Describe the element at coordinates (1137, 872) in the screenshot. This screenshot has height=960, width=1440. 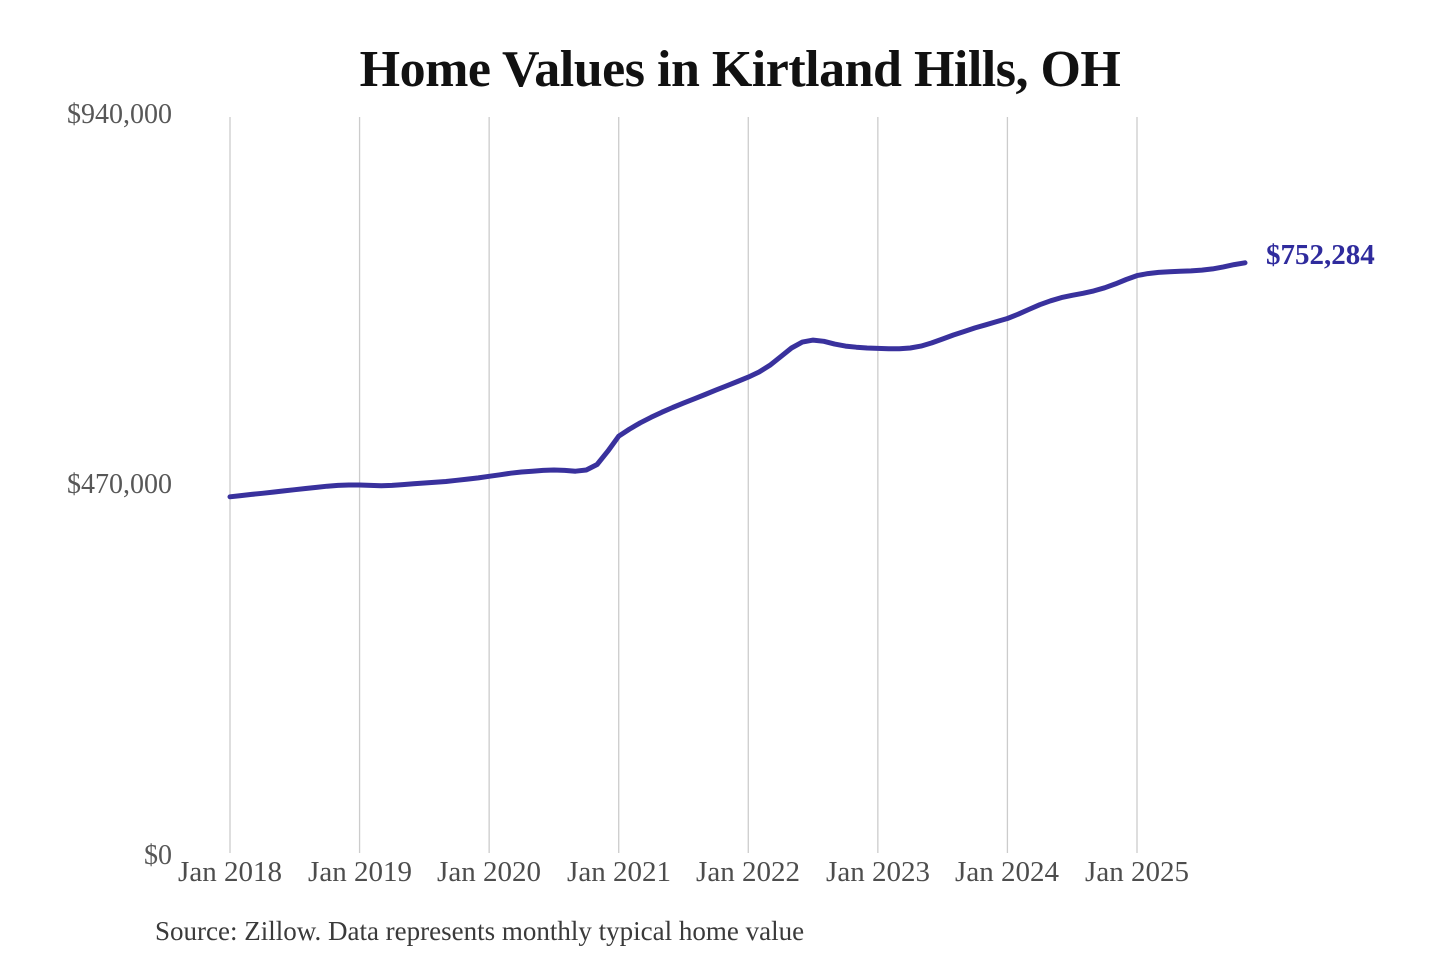
I see `x-axis-tick-jan-2025: Jan 2025` at that location.